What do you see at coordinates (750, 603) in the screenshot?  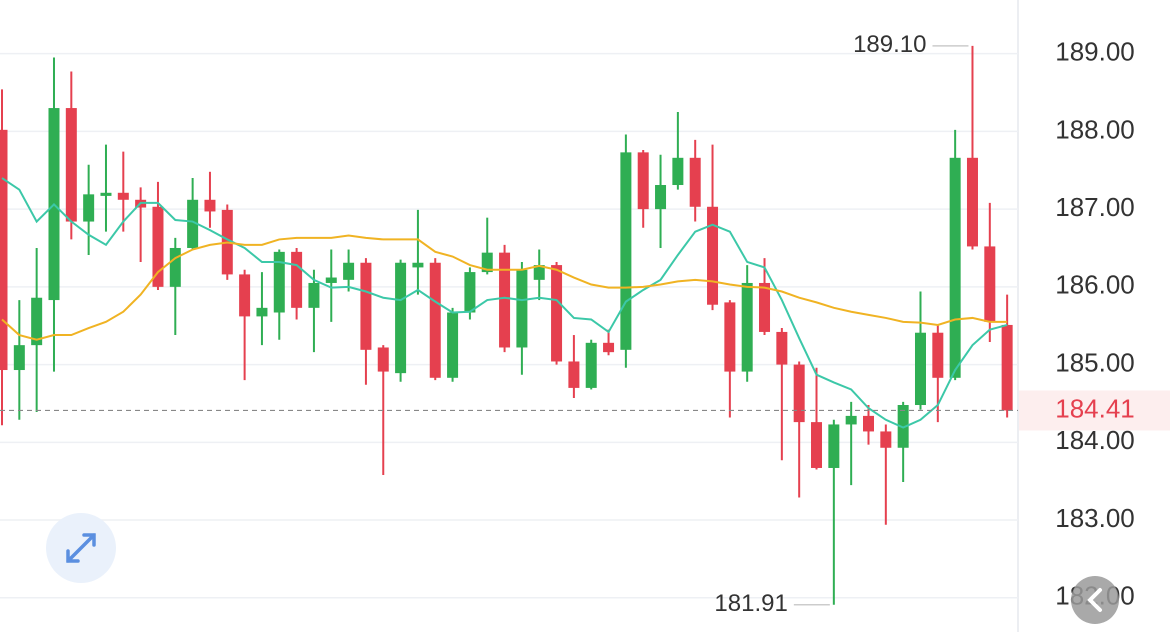 I see `min-annotation: 181.91` at bounding box center [750, 603].